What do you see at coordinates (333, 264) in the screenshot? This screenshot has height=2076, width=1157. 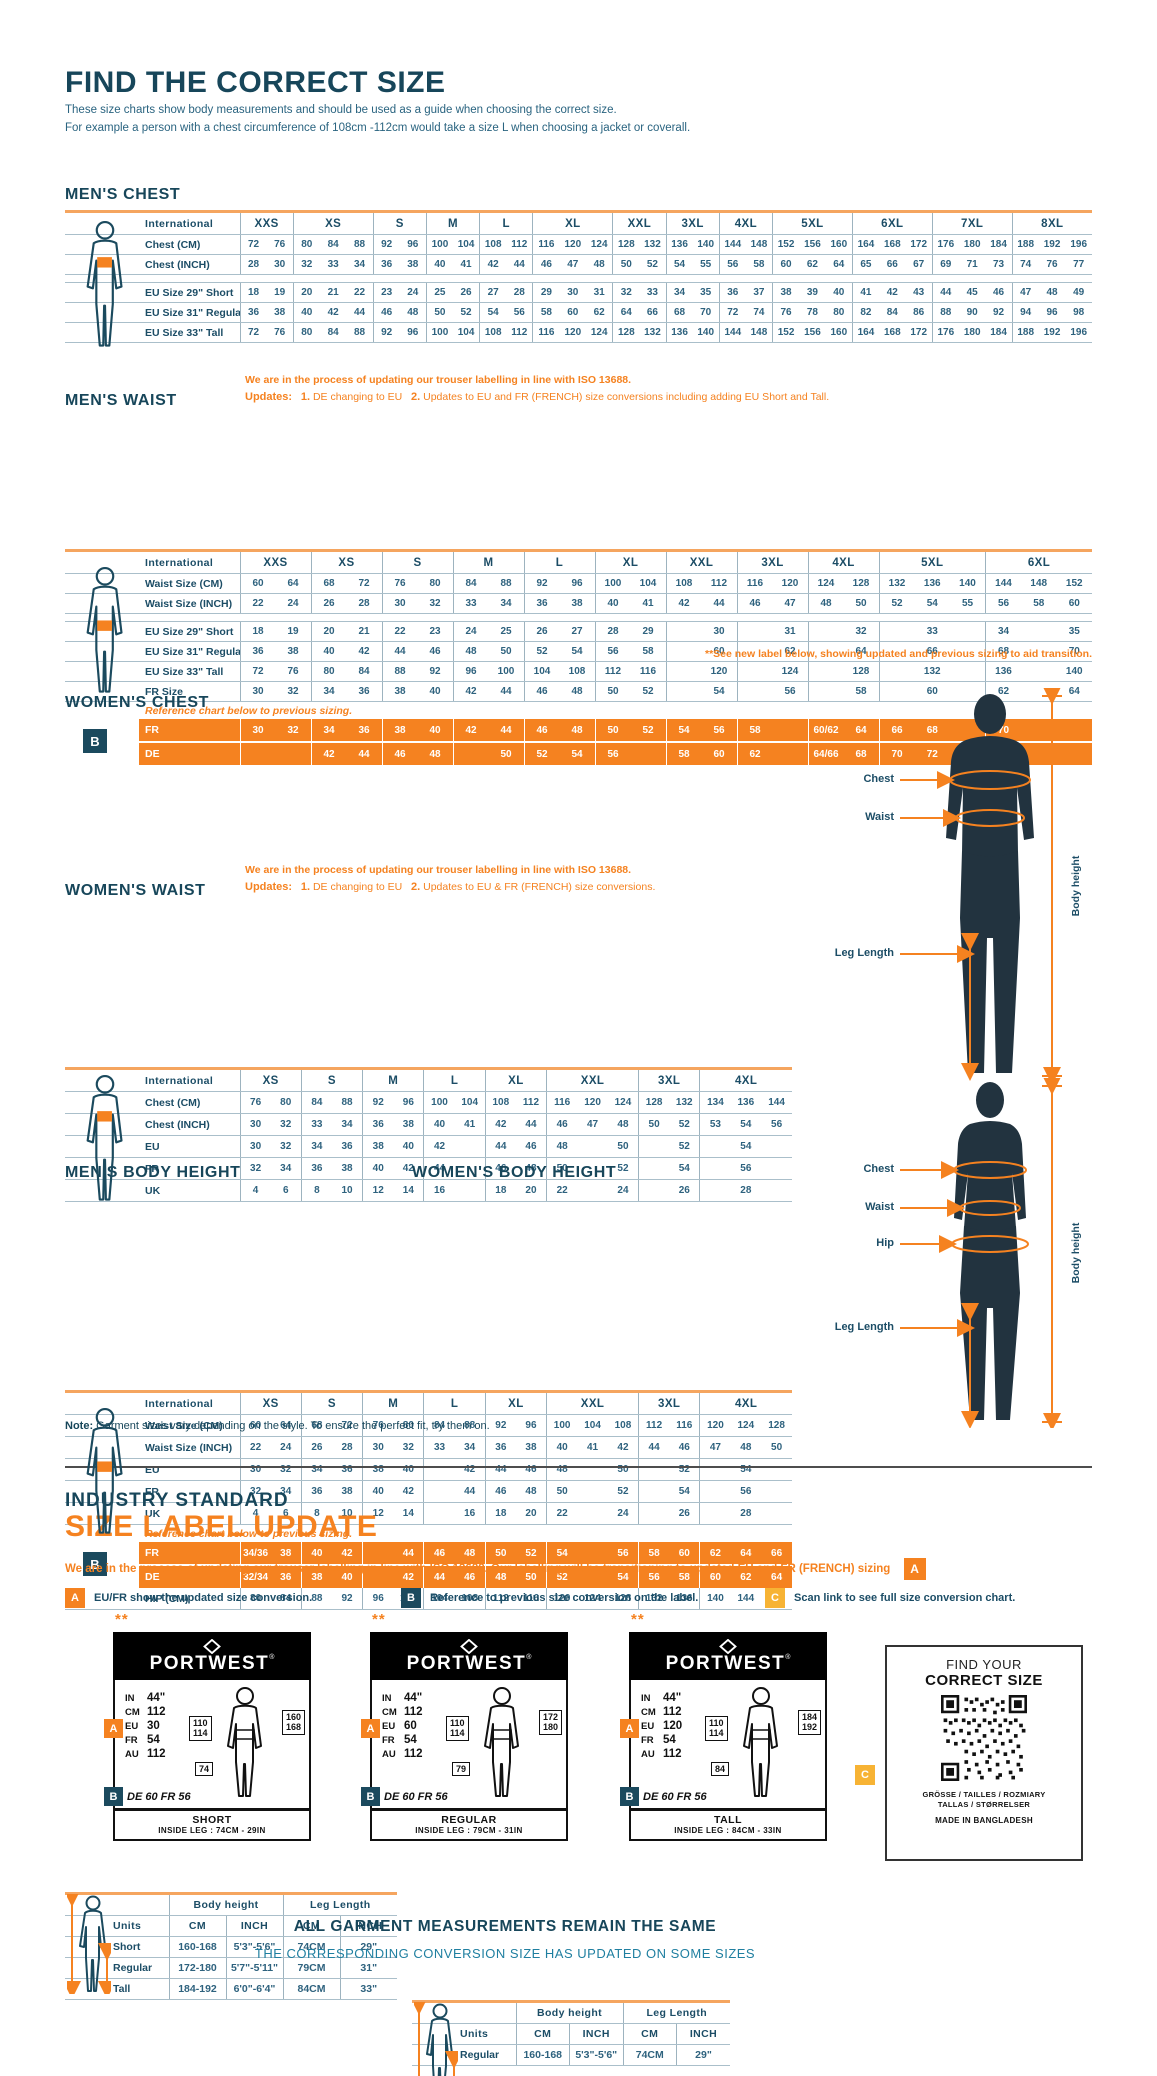 I see `size-cell: 33` at bounding box center [333, 264].